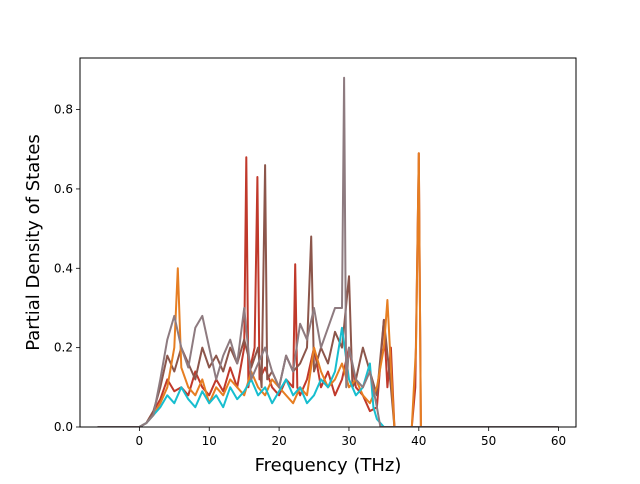 This screenshot has width=640, height=484. I want to click on x-tick-label: 0, so click(140, 441).